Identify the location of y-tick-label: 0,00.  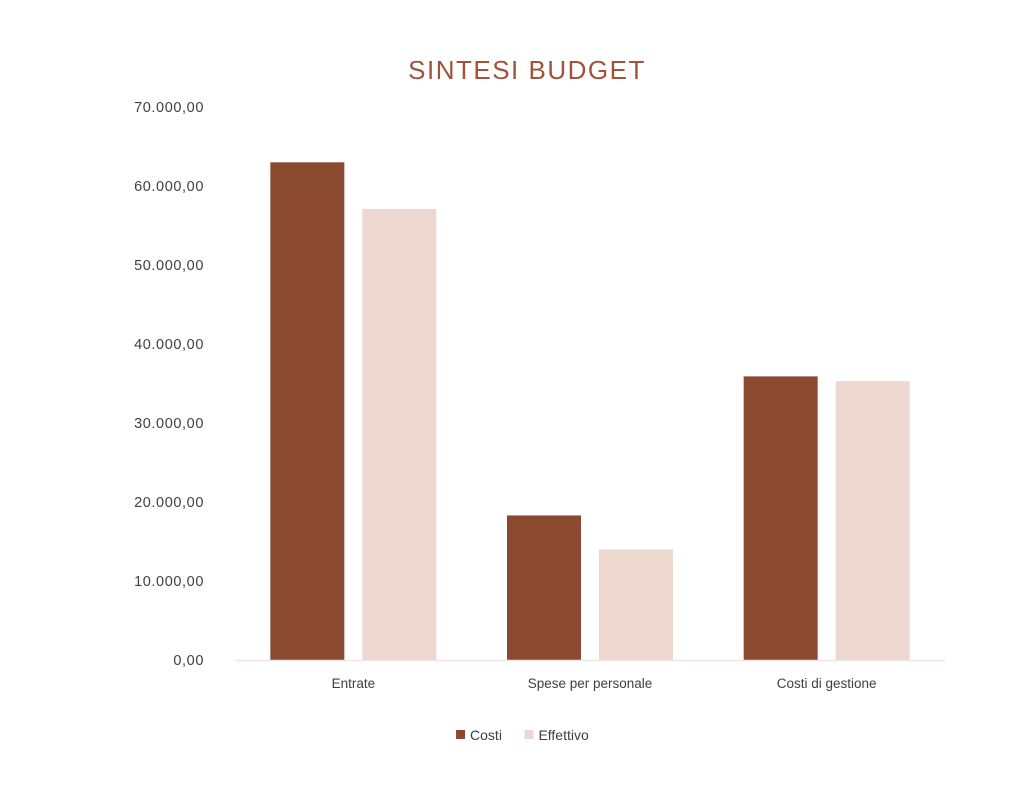
(188, 661).